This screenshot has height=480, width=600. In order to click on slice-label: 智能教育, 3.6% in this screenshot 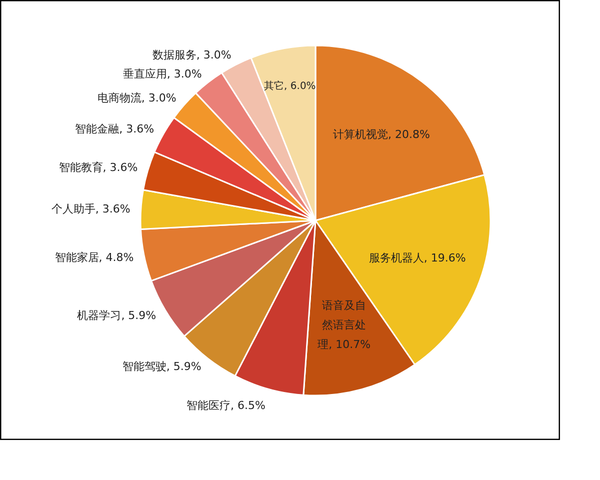, I will do `click(98, 167)`.